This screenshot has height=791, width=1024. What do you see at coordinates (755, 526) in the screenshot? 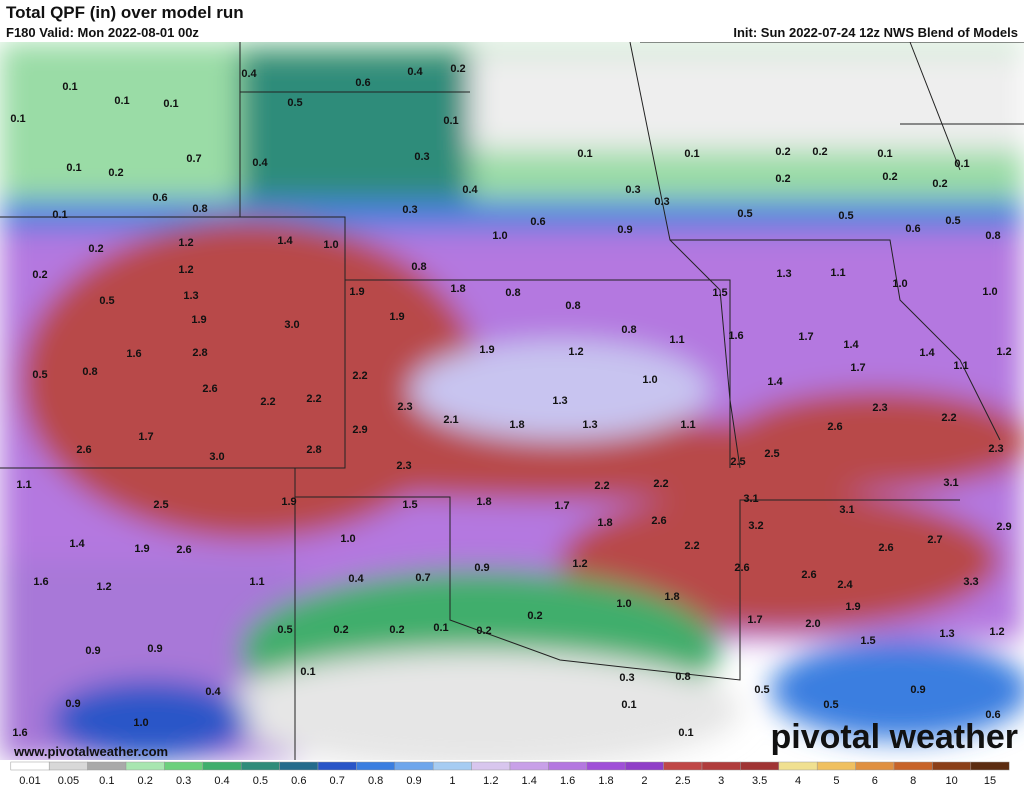
I see `qpf-label: 3.2` at bounding box center [755, 526].